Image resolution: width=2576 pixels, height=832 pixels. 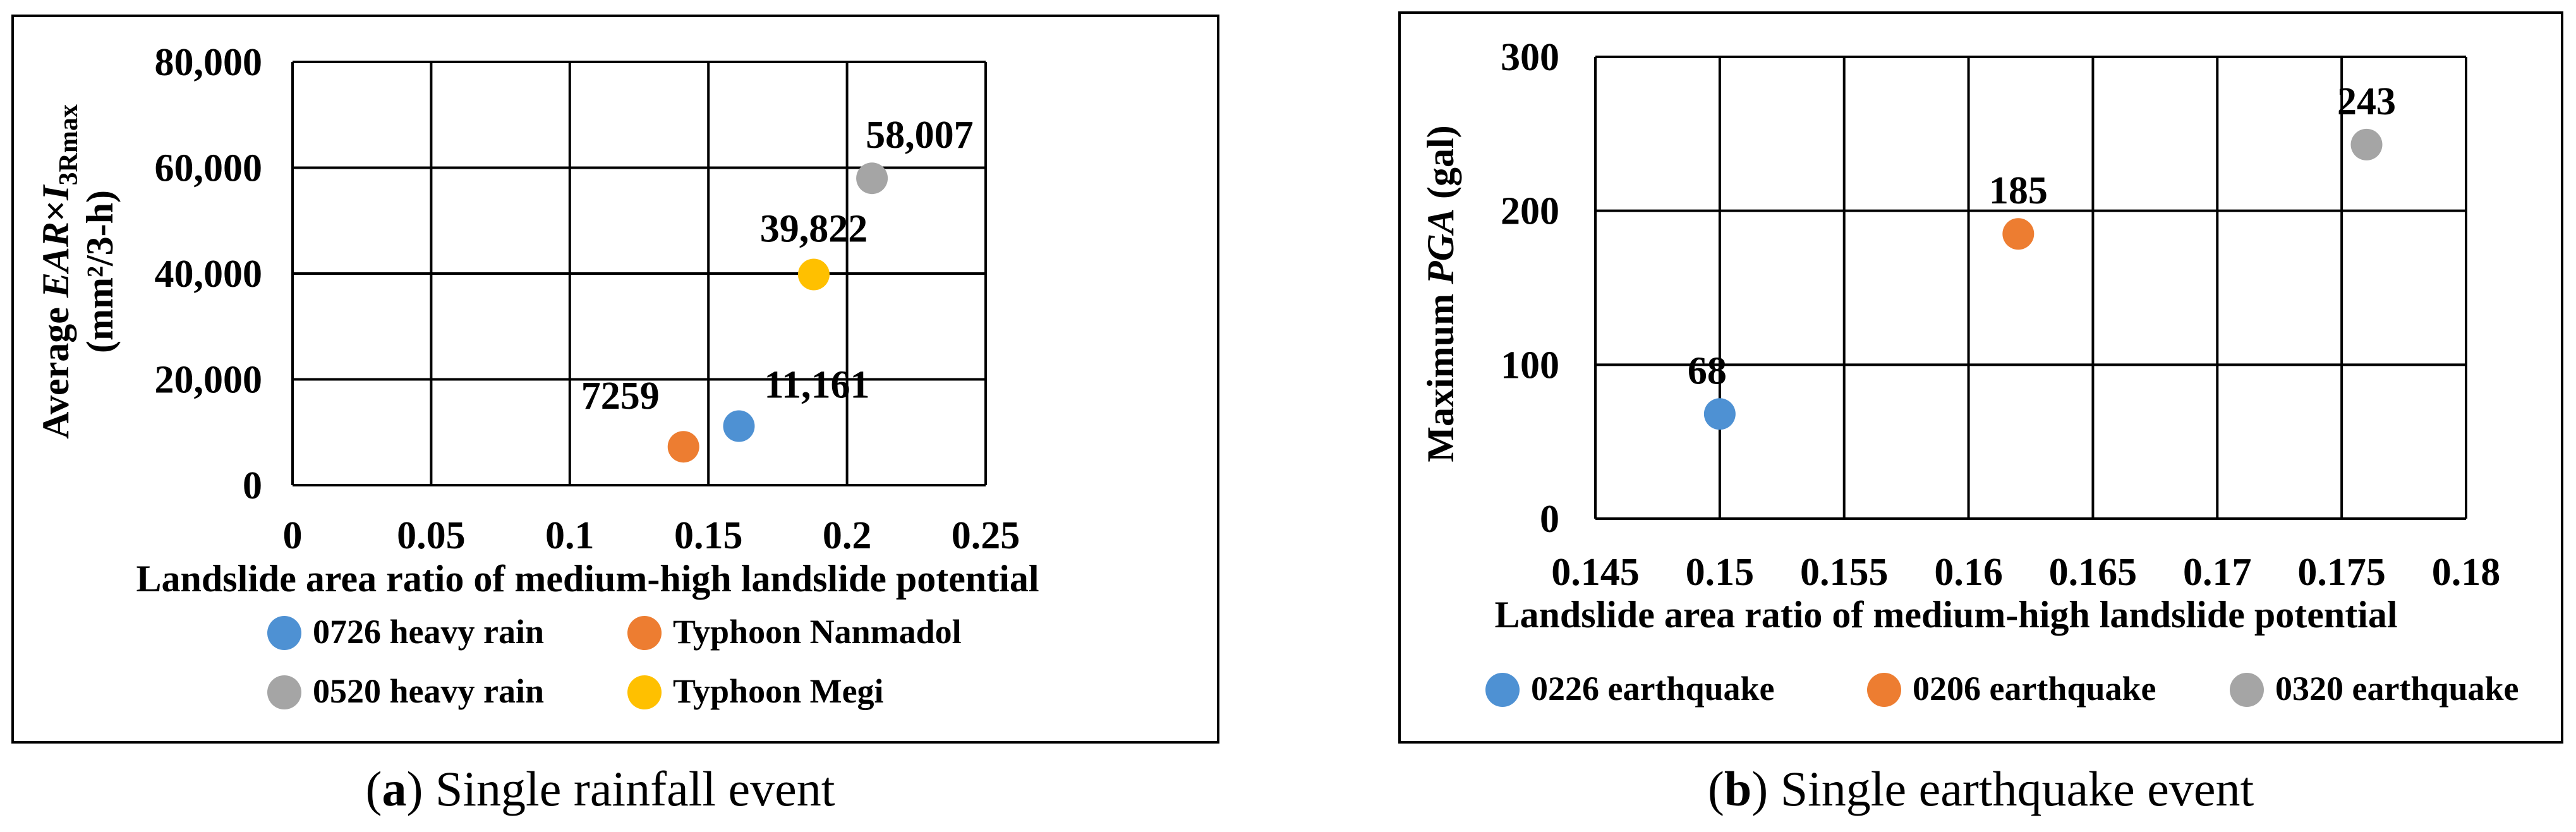 I want to click on y-tick-label: 100, so click(x=1530, y=365).